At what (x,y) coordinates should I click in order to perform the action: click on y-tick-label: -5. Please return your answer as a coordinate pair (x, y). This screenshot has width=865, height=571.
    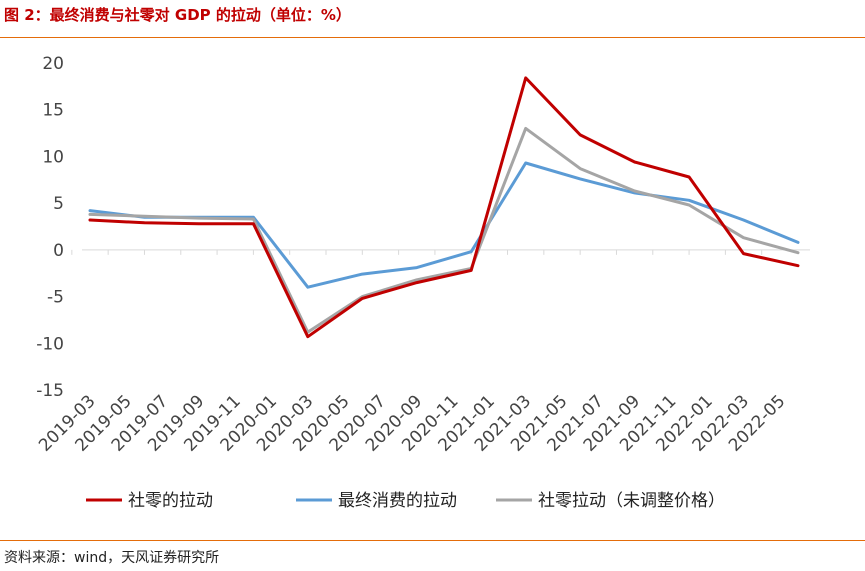
    Looking at the image, I should click on (55, 298).